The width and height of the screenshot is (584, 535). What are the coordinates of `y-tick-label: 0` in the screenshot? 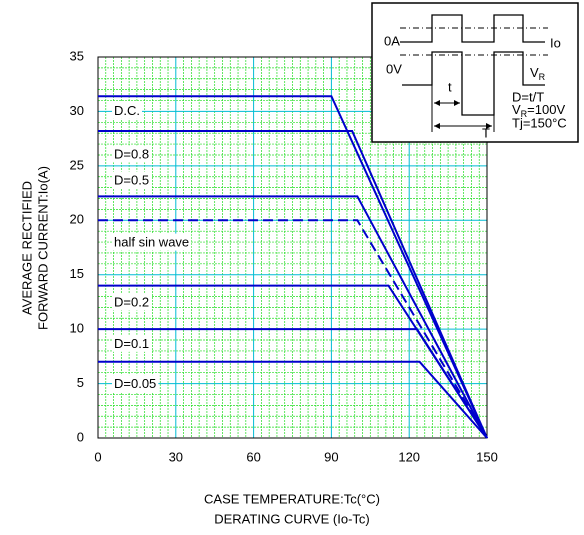 It's located at (80, 436).